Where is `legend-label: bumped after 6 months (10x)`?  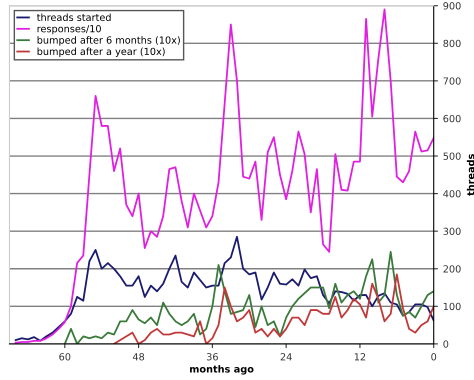 legend-label: bumped after 6 months (10x) is located at coordinates (109, 41).